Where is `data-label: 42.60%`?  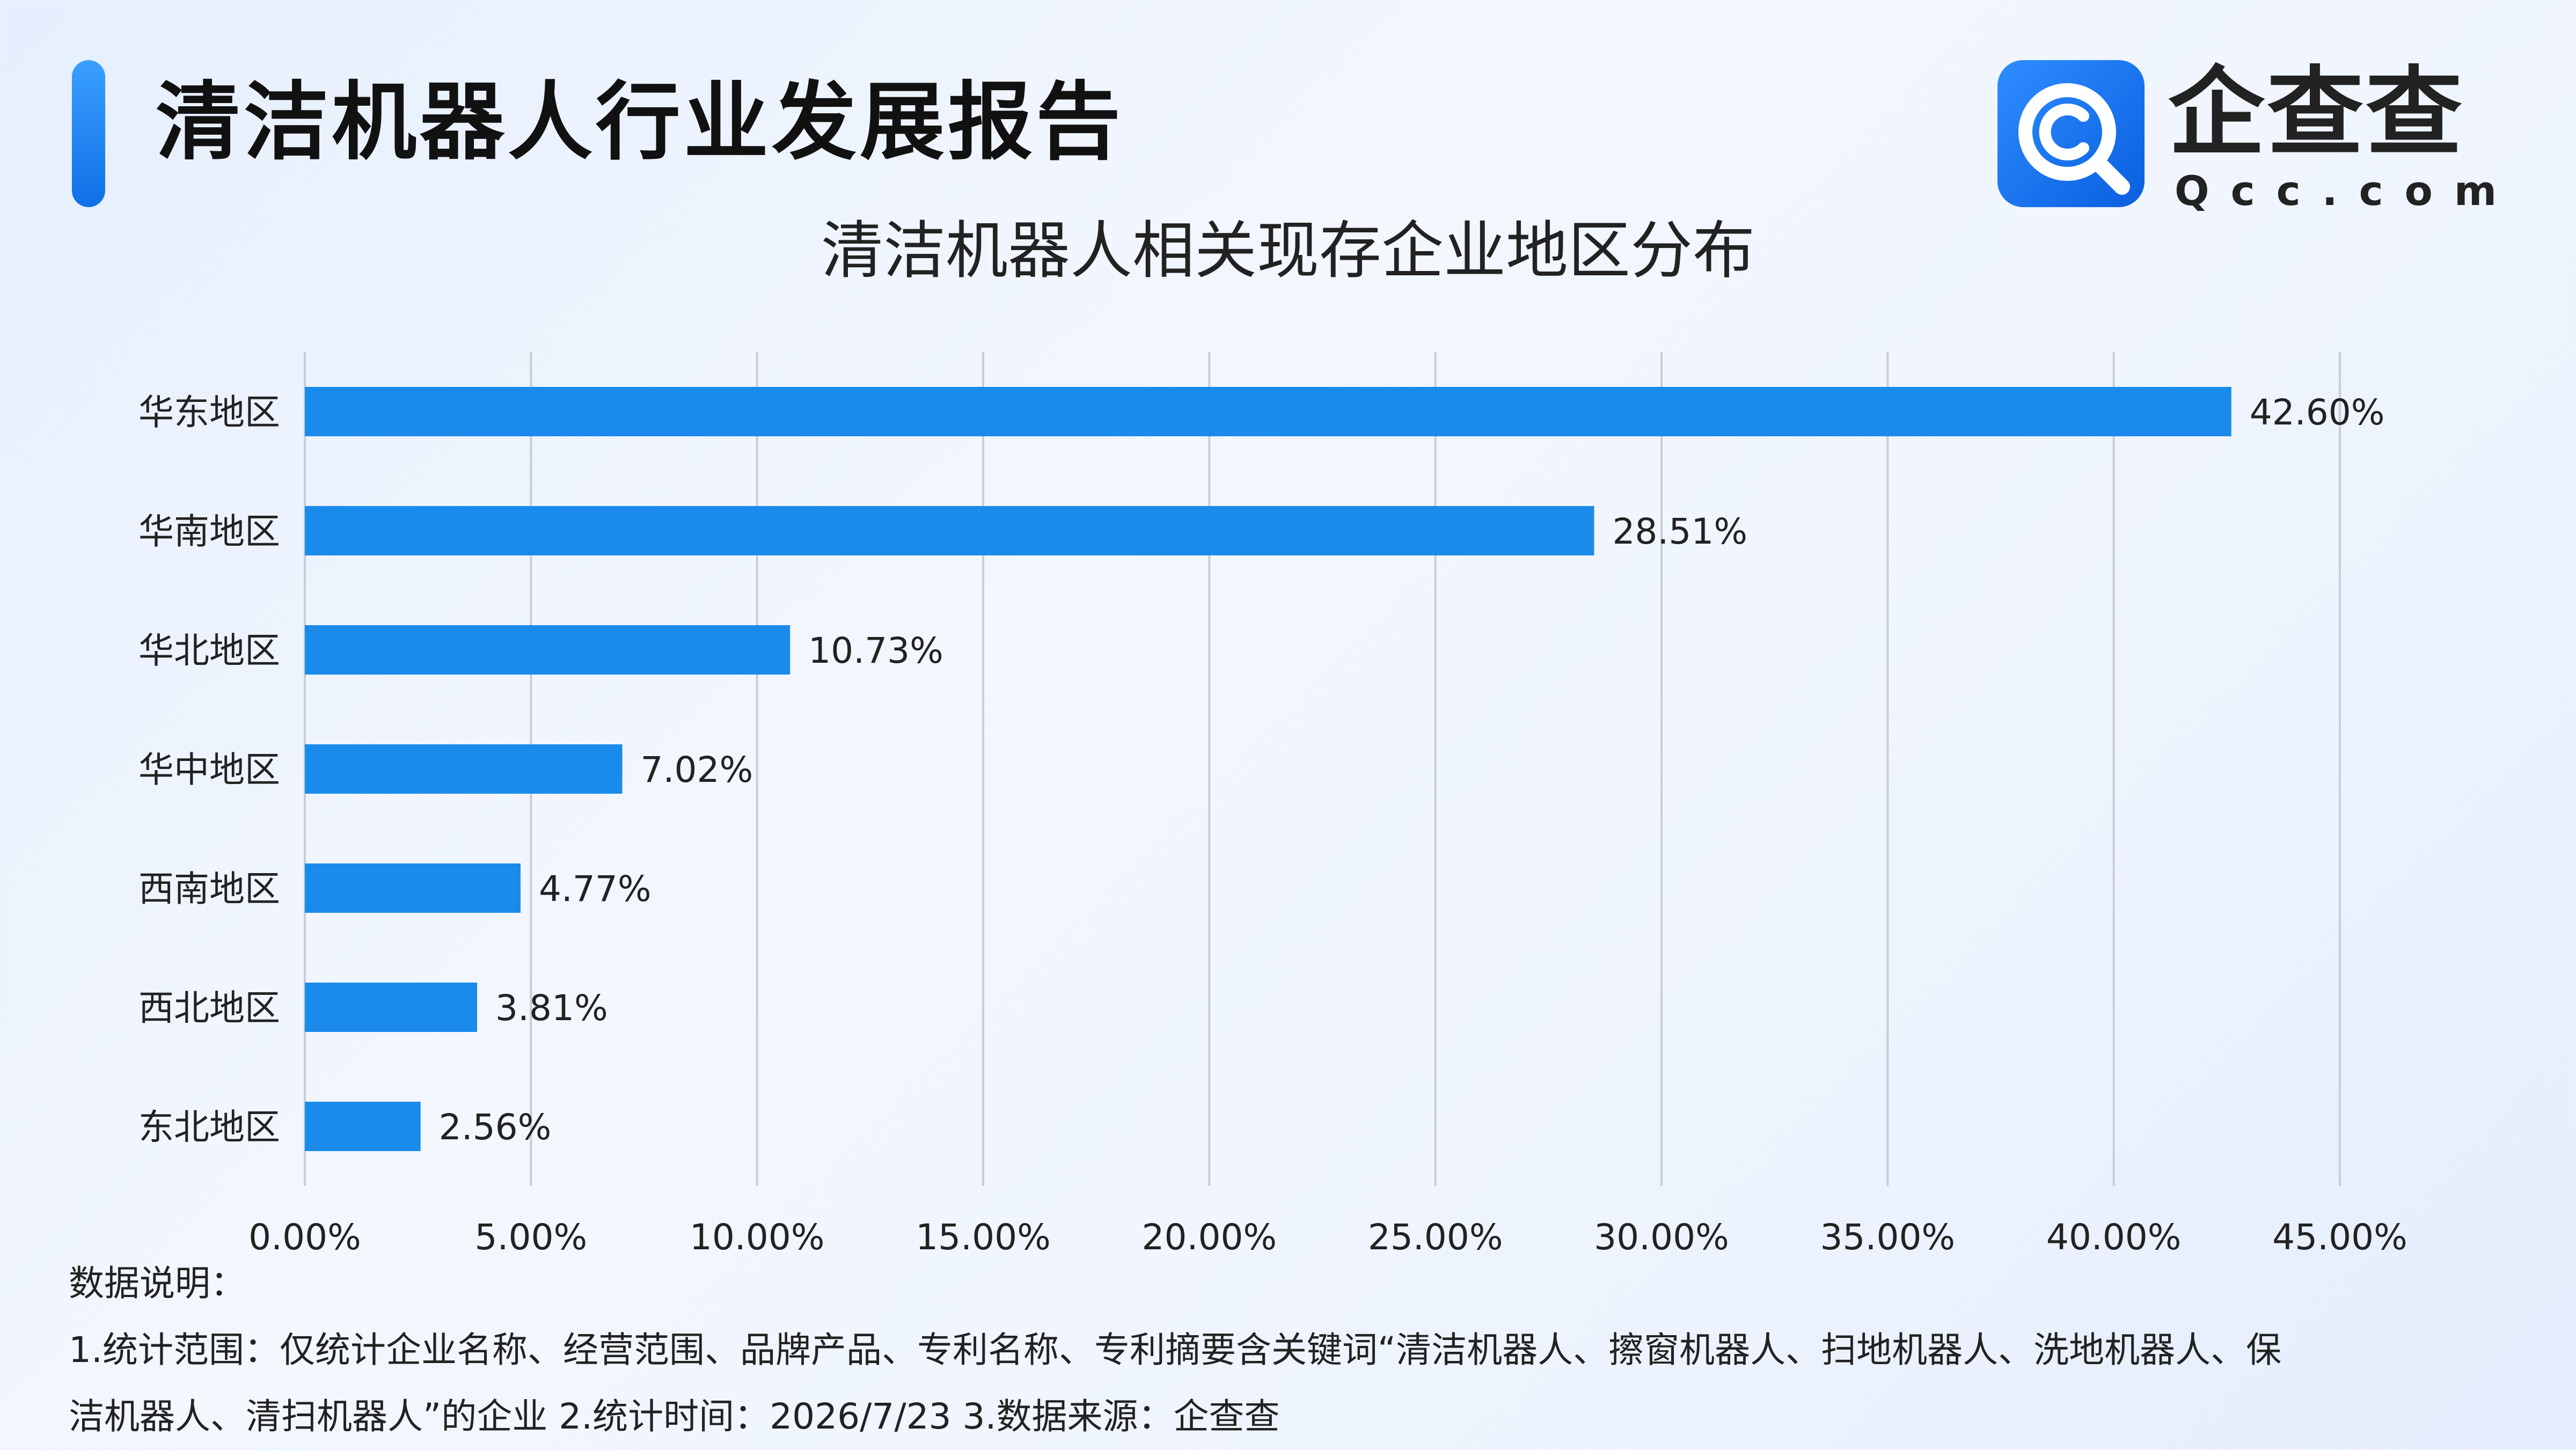
data-label: 42.60% is located at coordinates (2317, 412).